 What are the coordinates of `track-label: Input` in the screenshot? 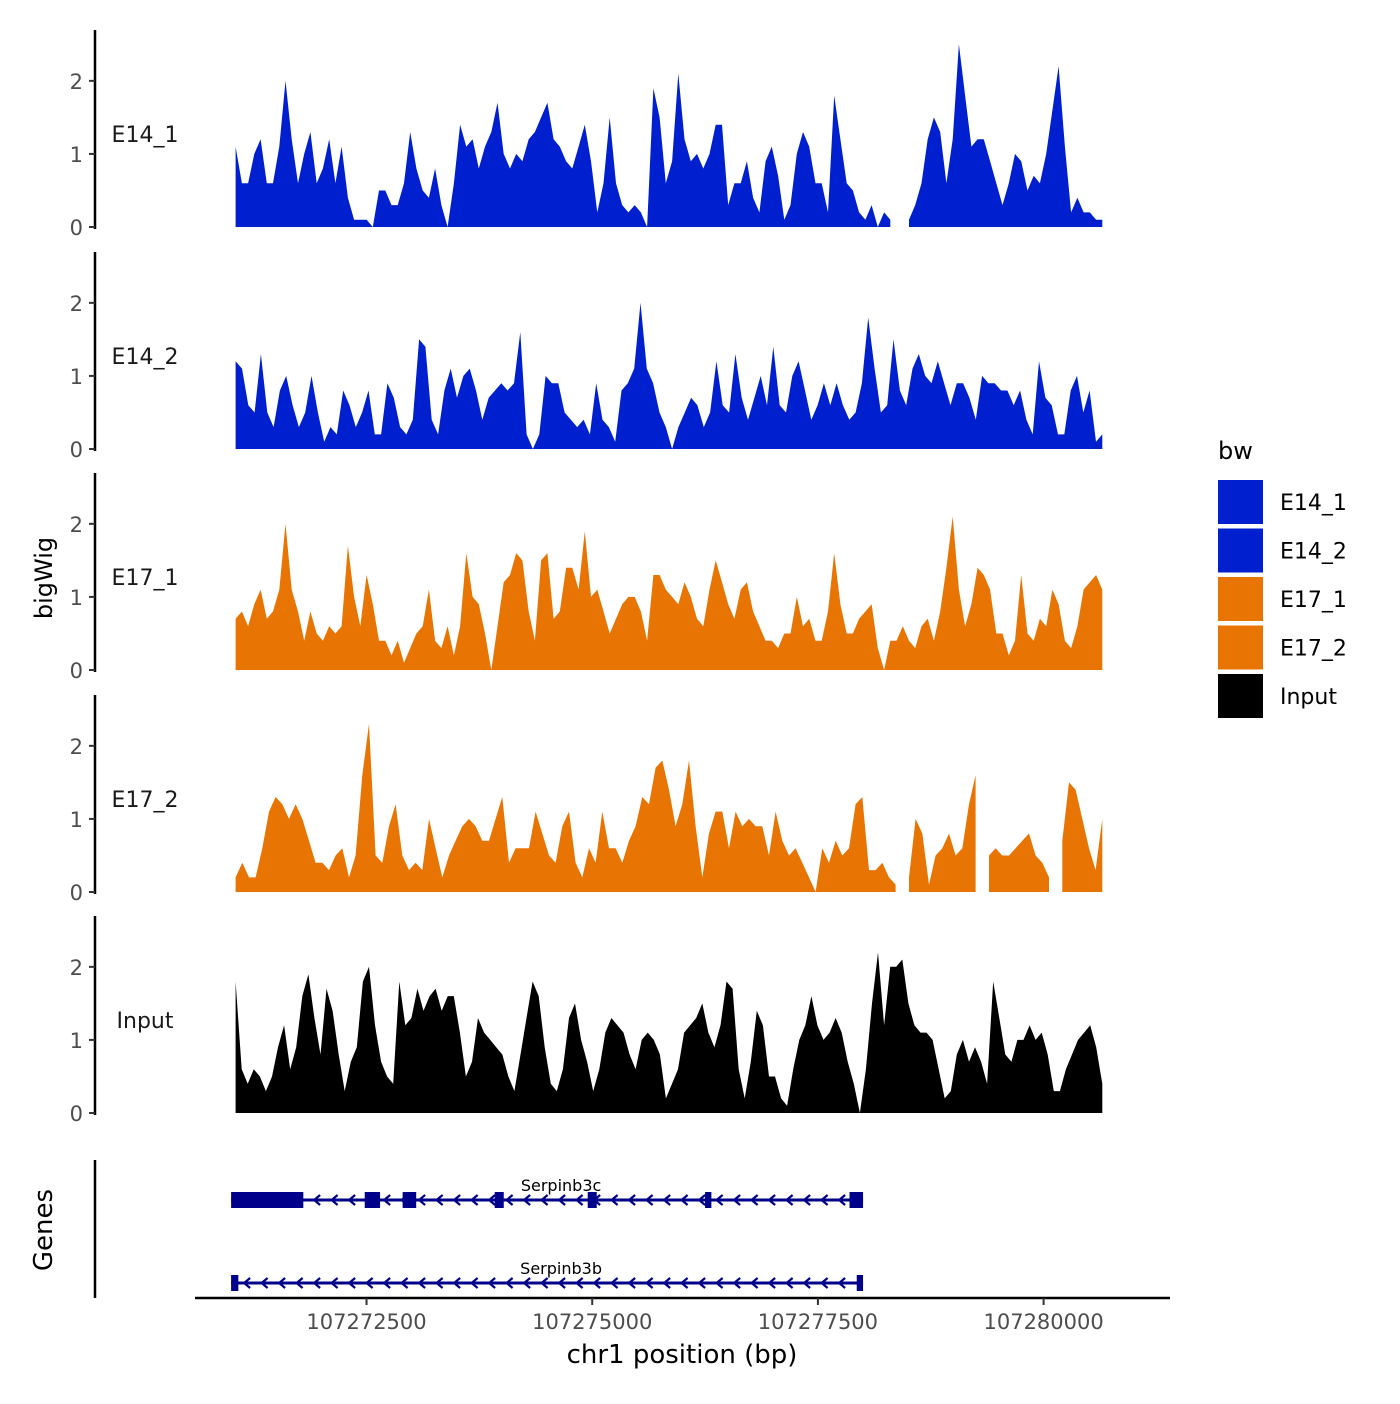 It's located at (145, 1021).